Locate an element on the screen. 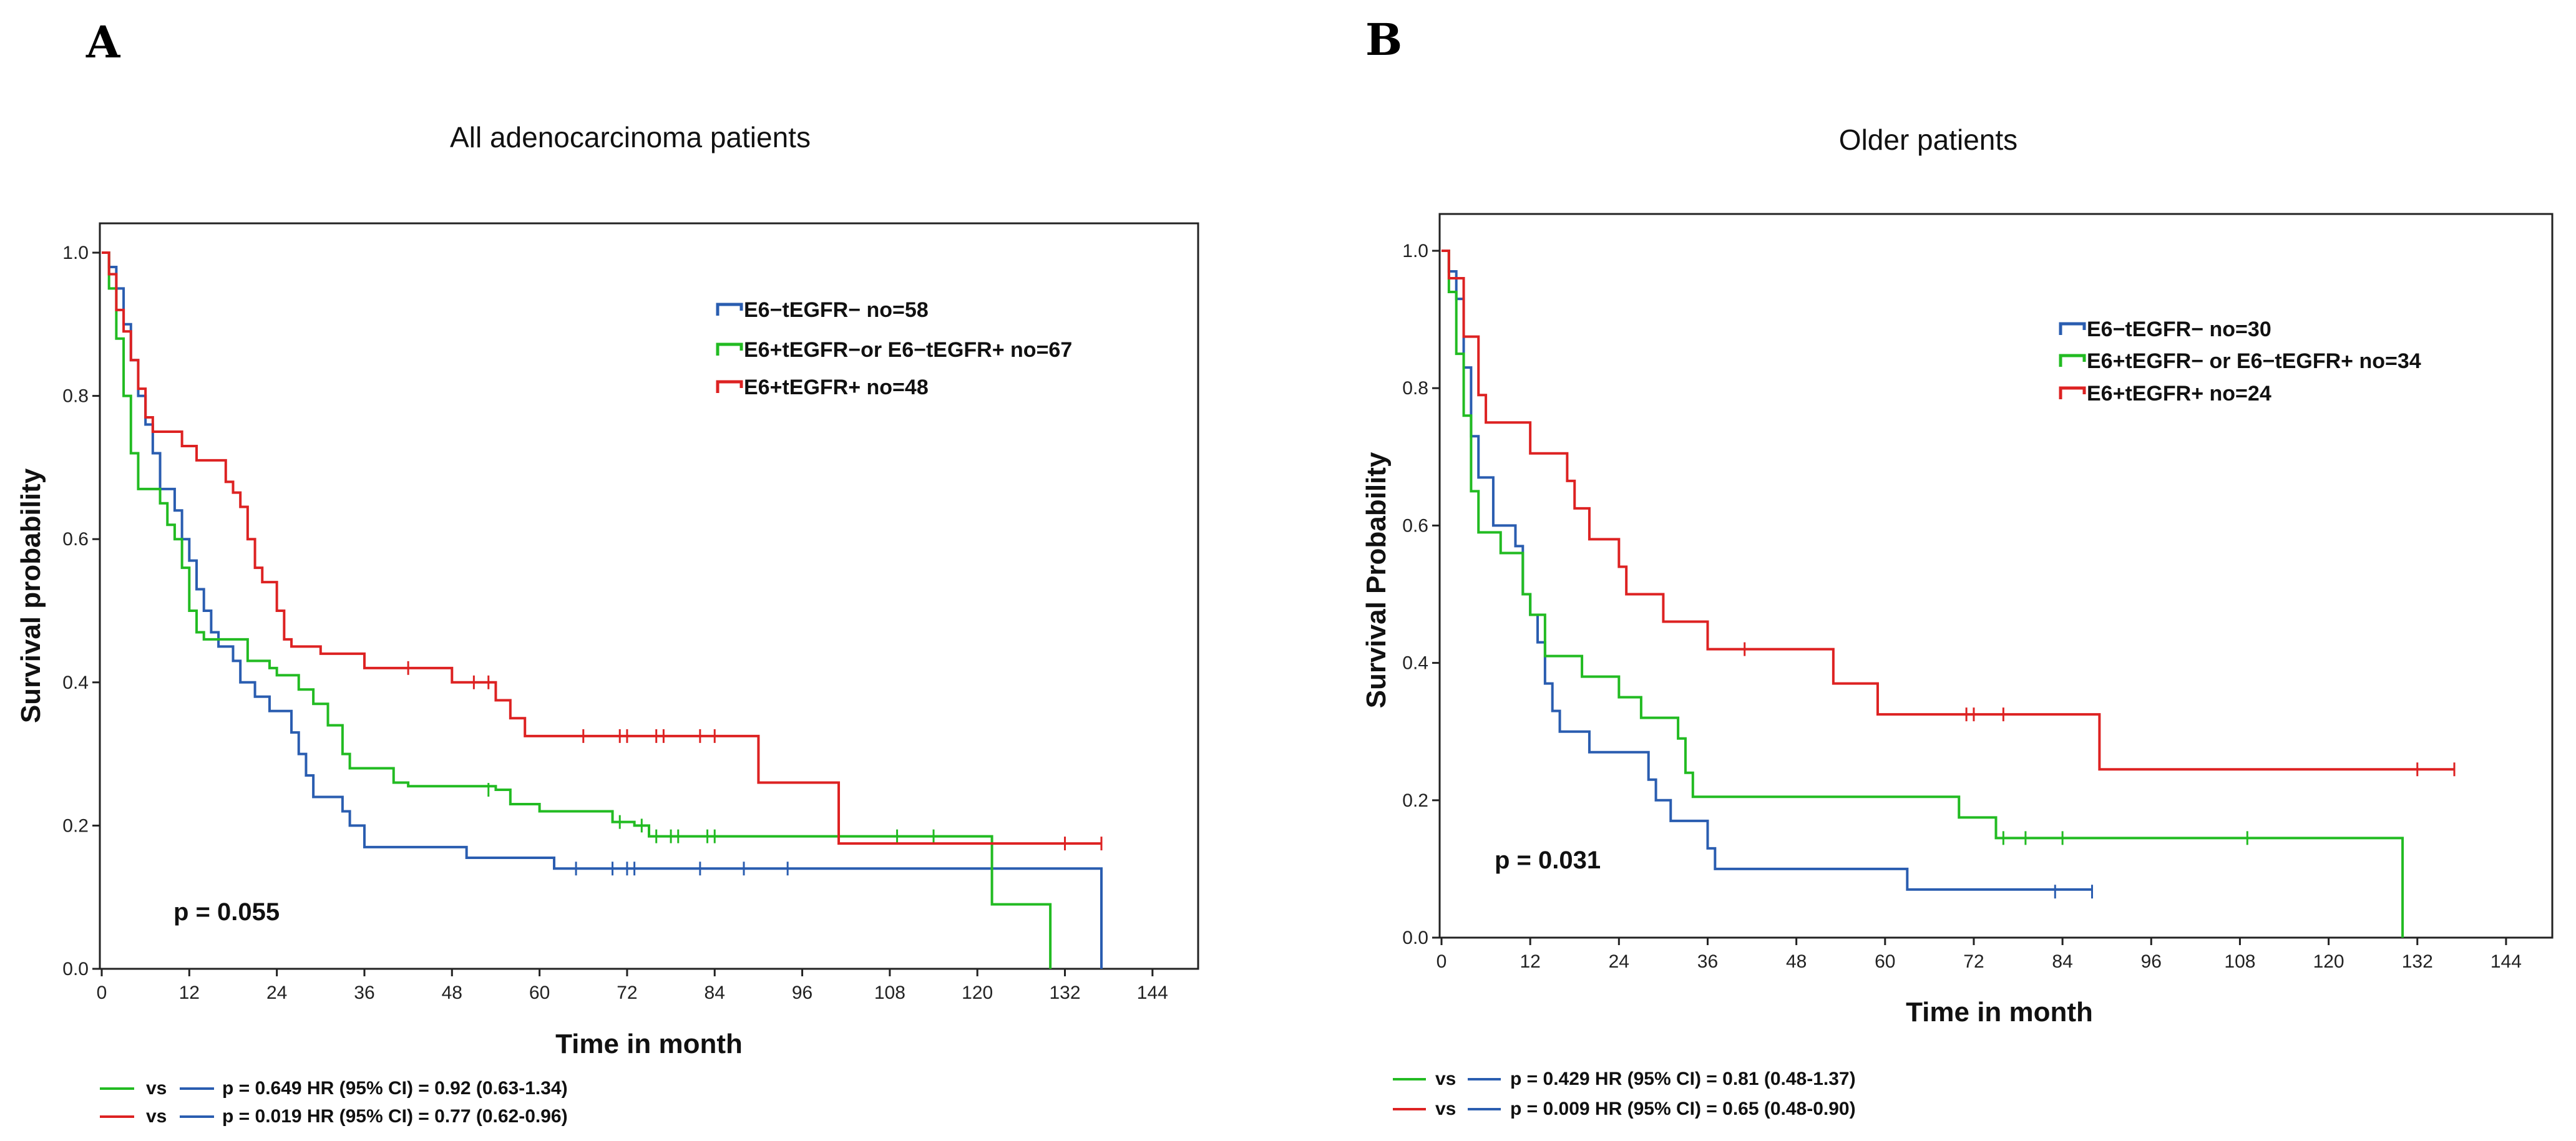 The image size is (2576, 1141). panel-a-x-tick-label-12: 144 is located at coordinates (1152, 993).